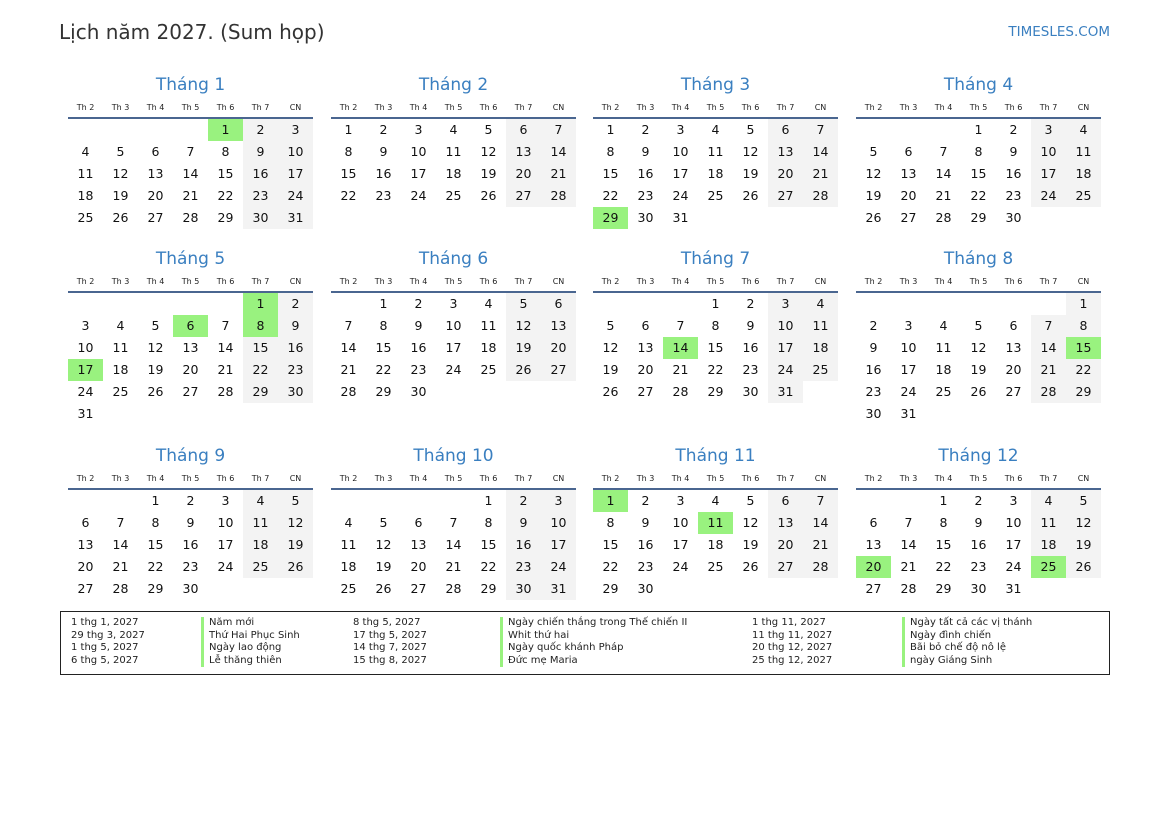  Describe the element at coordinates (645, 129) in the screenshot. I see `day-cell: 2` at that location.